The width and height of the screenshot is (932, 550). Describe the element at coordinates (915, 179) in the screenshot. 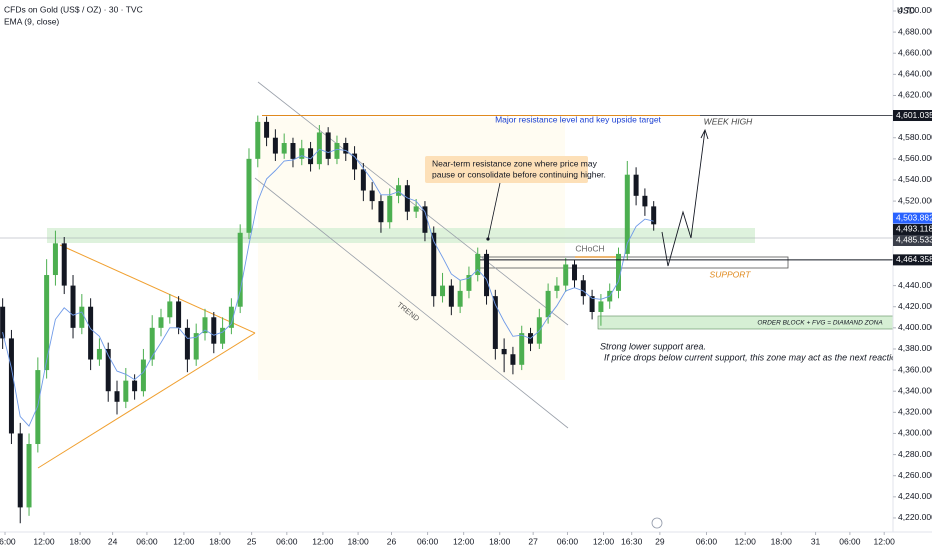

I see `y-tick-label: 4,540.000` at that location.